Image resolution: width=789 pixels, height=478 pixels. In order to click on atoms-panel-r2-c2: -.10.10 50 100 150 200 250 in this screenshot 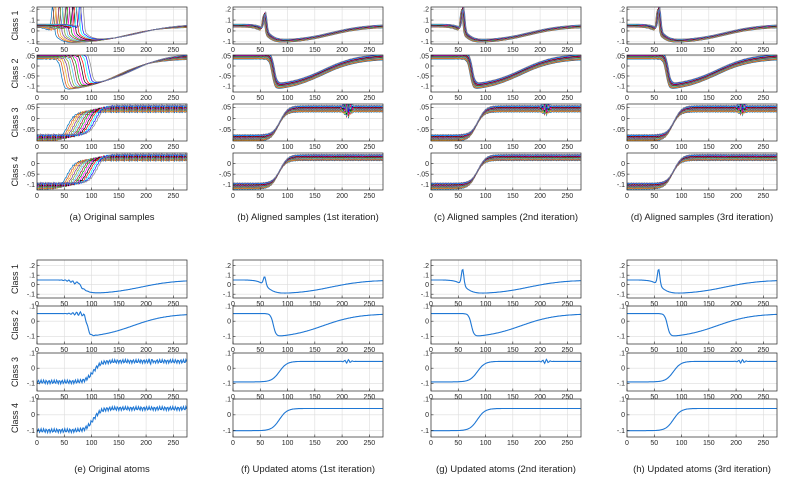, I will do `click(303, 328)`.